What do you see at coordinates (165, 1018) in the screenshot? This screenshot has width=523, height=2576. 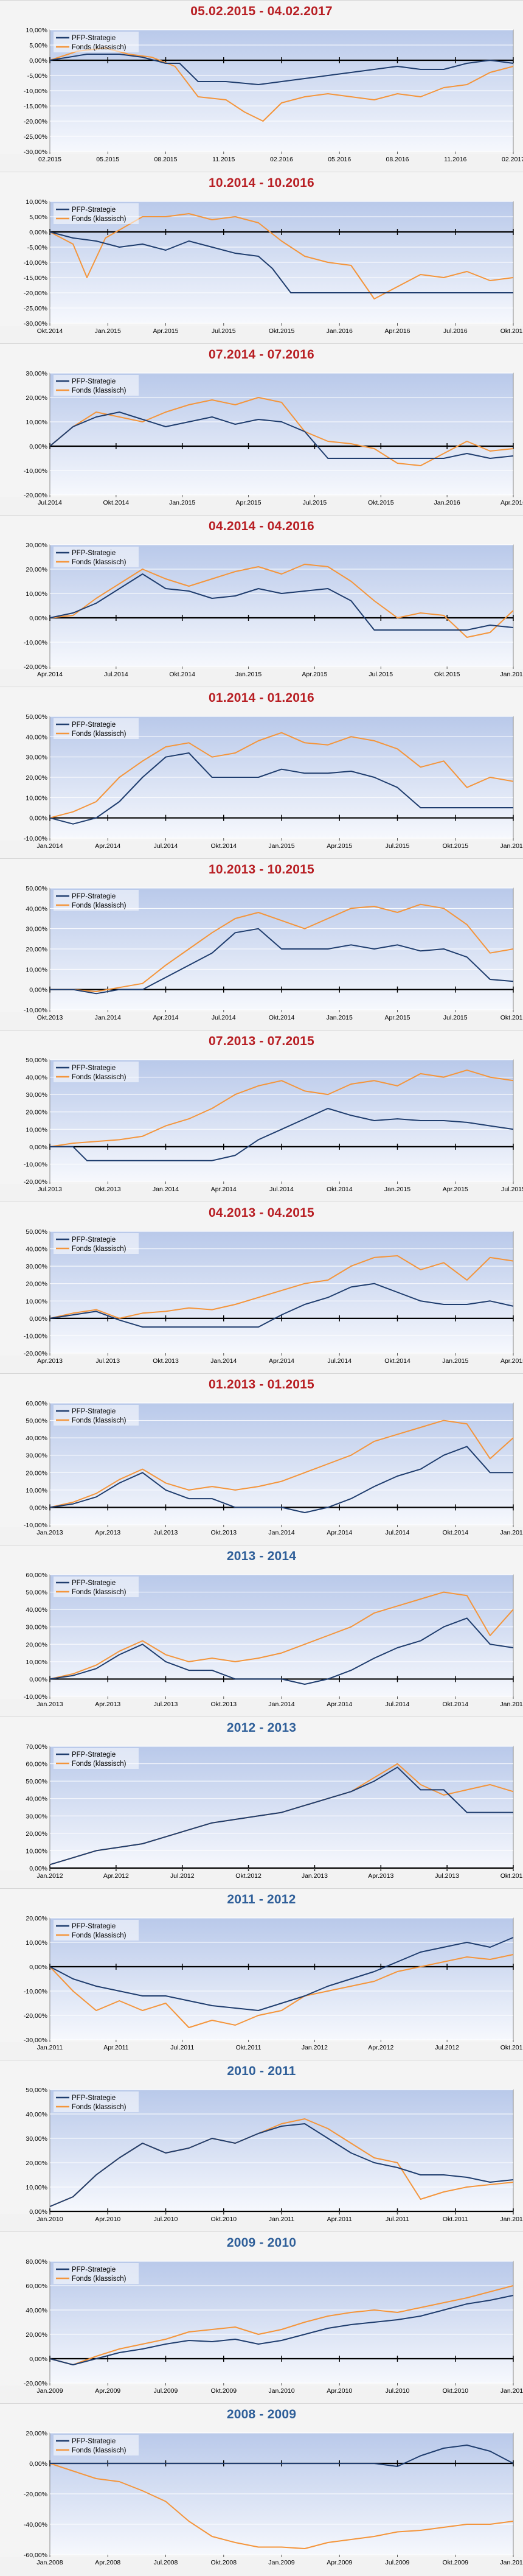 I see `x-tick-label: Apr.2014` at bounding box center [165, 1018].